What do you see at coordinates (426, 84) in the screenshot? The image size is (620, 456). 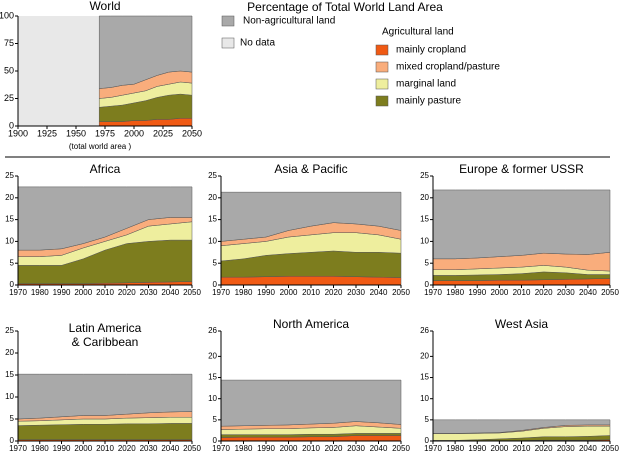 I see `legend-label: marginal land` at bounding box center [426, 84].